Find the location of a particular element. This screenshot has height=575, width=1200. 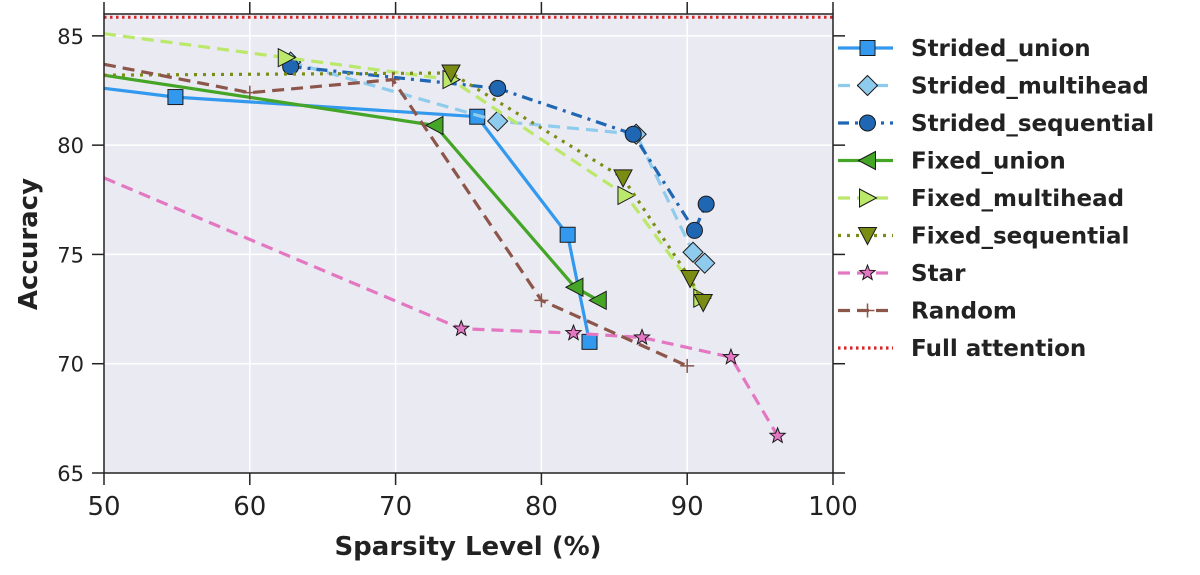

y-tick-label: 80 is located at coordinates (70, 146).